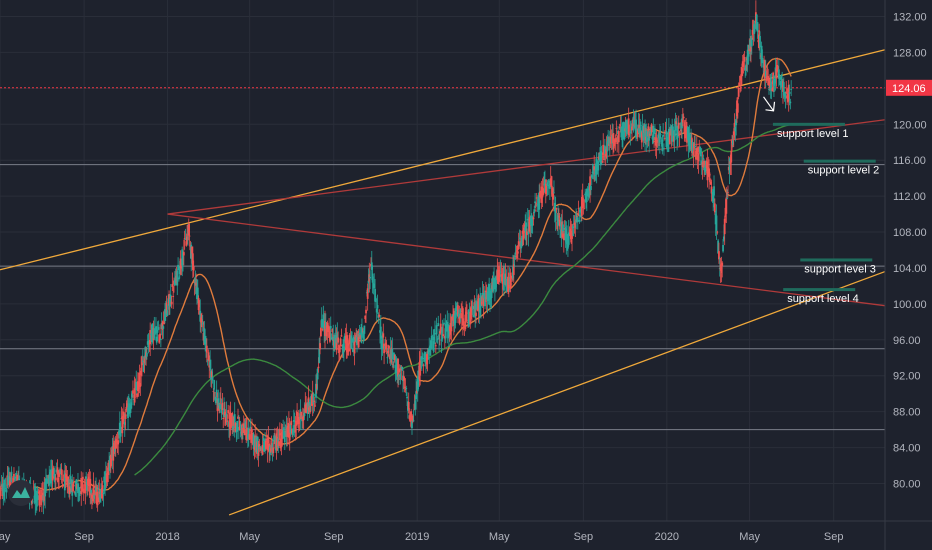 The height and width of the screenshot is (550, 932). Describe the element at coordinates (910, 125) in the screenshot. I see `price-tick-label: 120.00` at that location.